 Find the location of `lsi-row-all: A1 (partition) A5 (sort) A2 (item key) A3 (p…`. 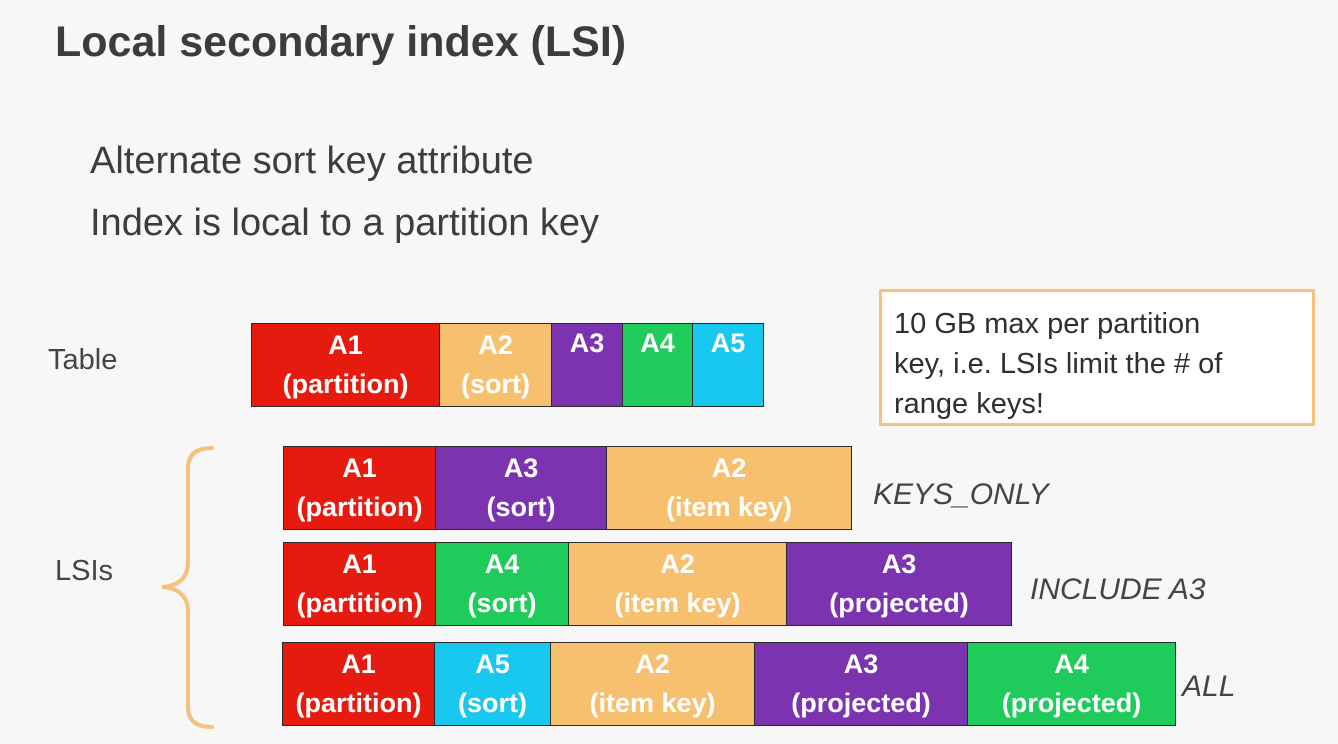

lsi-row-all: A1 (partition) A5 (sort) A2 (item key) A3 (p… is located at coordinates (729, 684).